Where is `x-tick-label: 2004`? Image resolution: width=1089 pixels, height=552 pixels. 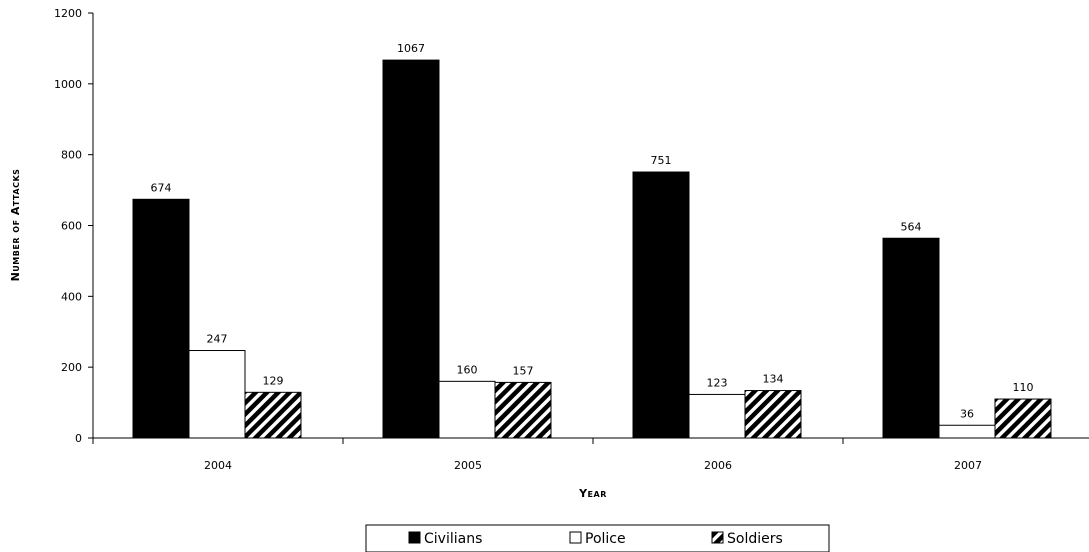 x-tick-label: 2004 is located at coordinates (218, 465).